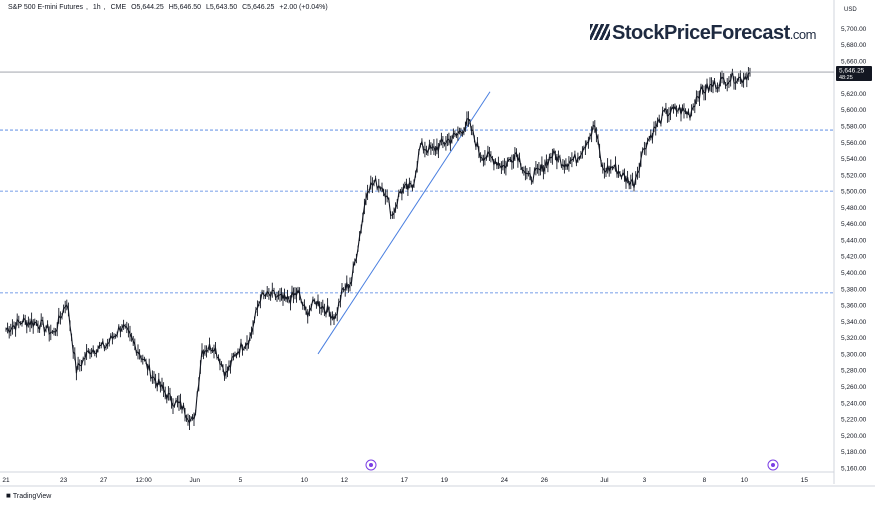  I want to click on y-tick-label: 5,320.00, so click(854, 338).